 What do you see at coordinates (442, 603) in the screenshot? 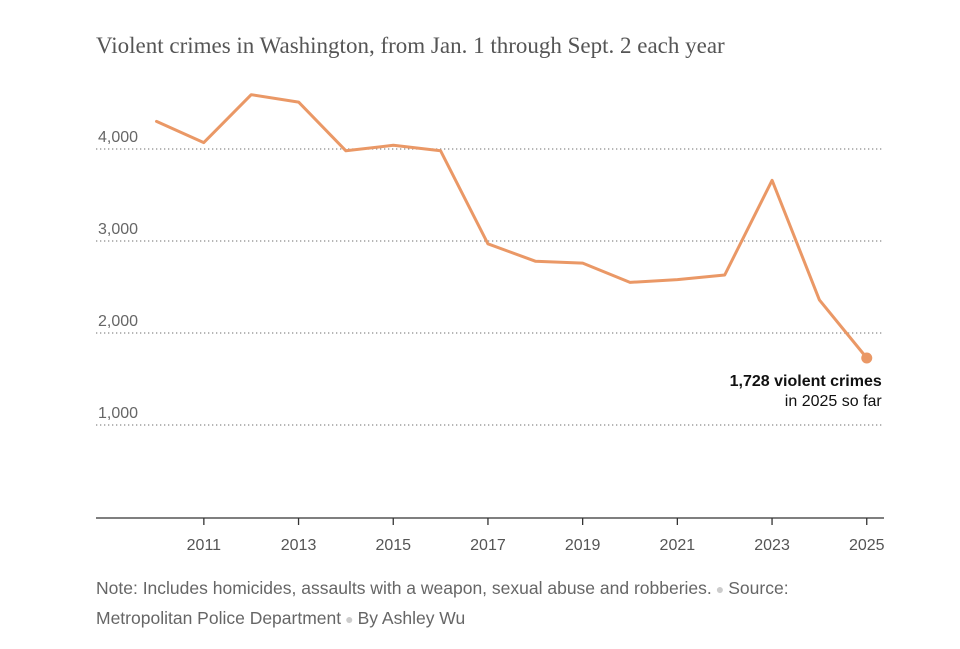
I see `footer-source: Source: Metropolitan Police Department` at bounding box center [442, 603].